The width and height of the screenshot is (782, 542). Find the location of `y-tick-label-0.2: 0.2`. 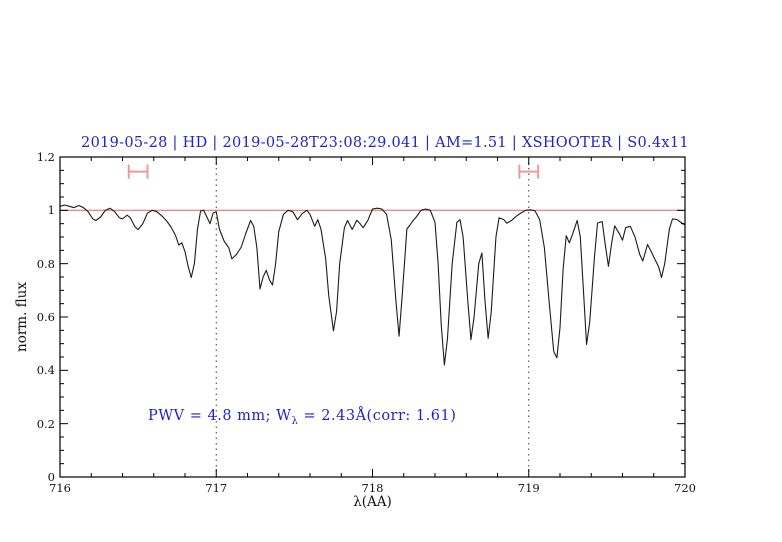

y-tick-label-0.2: 0.2 is located at coordinates (45, 423).